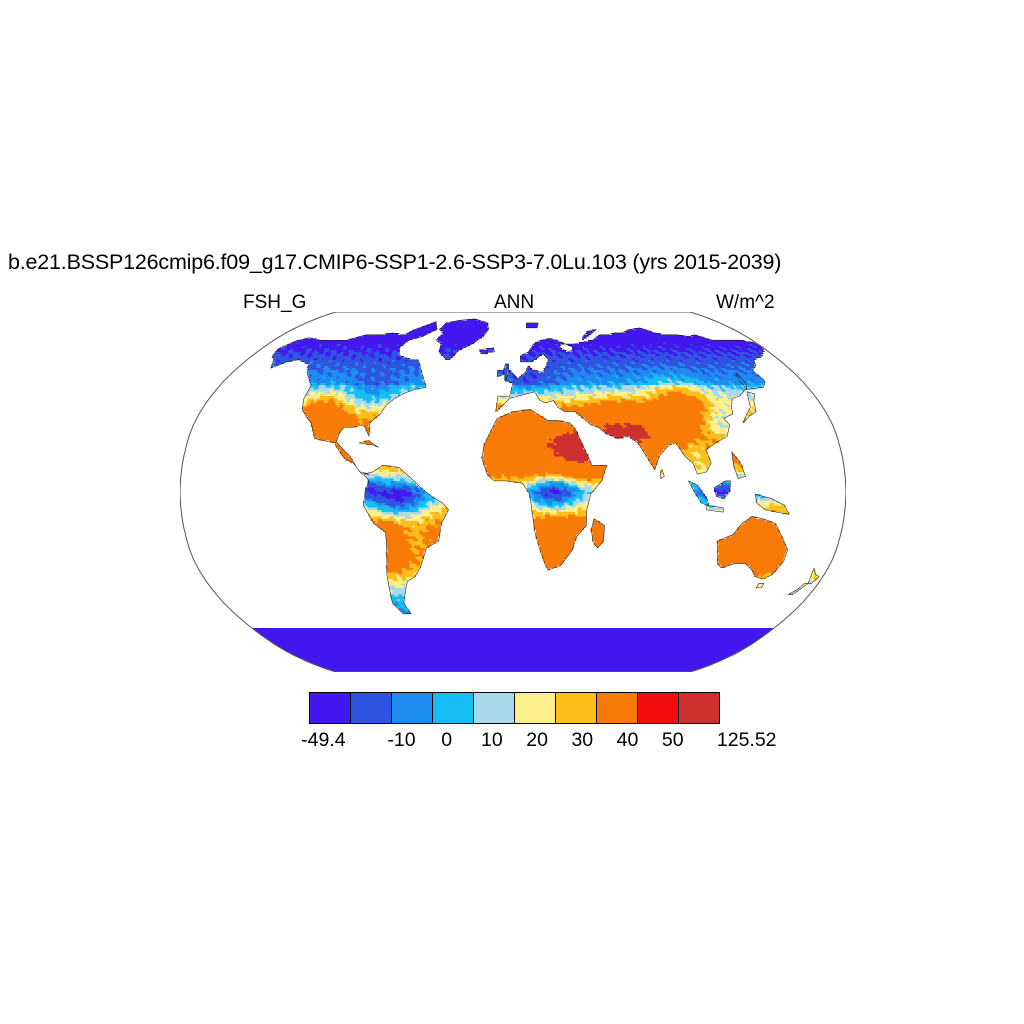  I want to click on coastline-samerica, so click(406, 539).